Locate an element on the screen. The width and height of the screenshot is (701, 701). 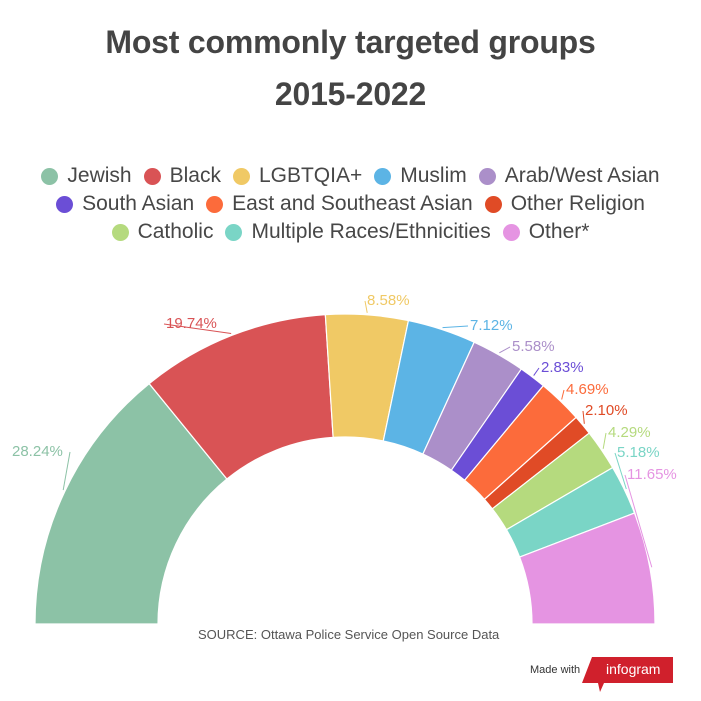
legend-label: Black is located at coordinates (195, 175).